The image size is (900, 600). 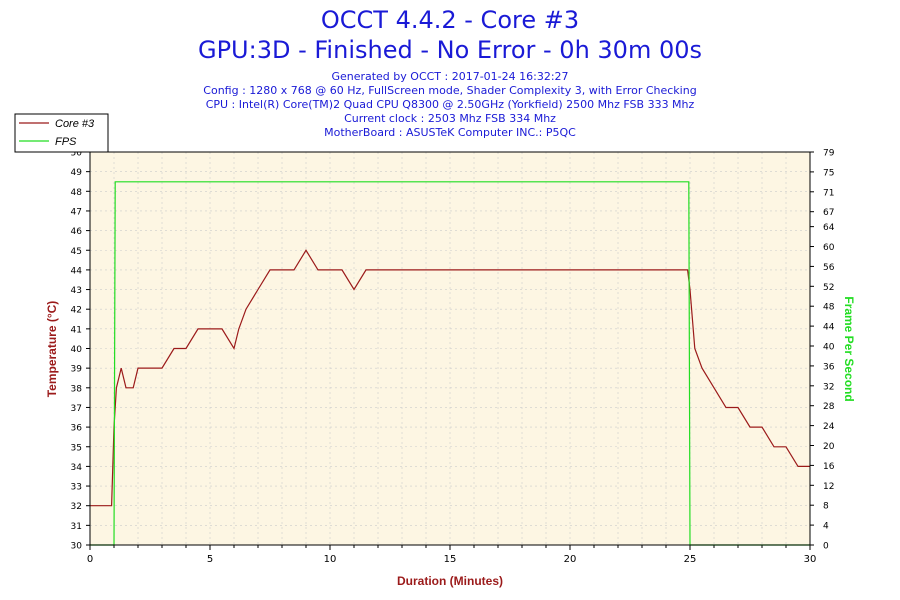 I want to click on info-clock: Current clock : 2503 Mhz FSB 334 Mhz, so click(x=450, y=118).